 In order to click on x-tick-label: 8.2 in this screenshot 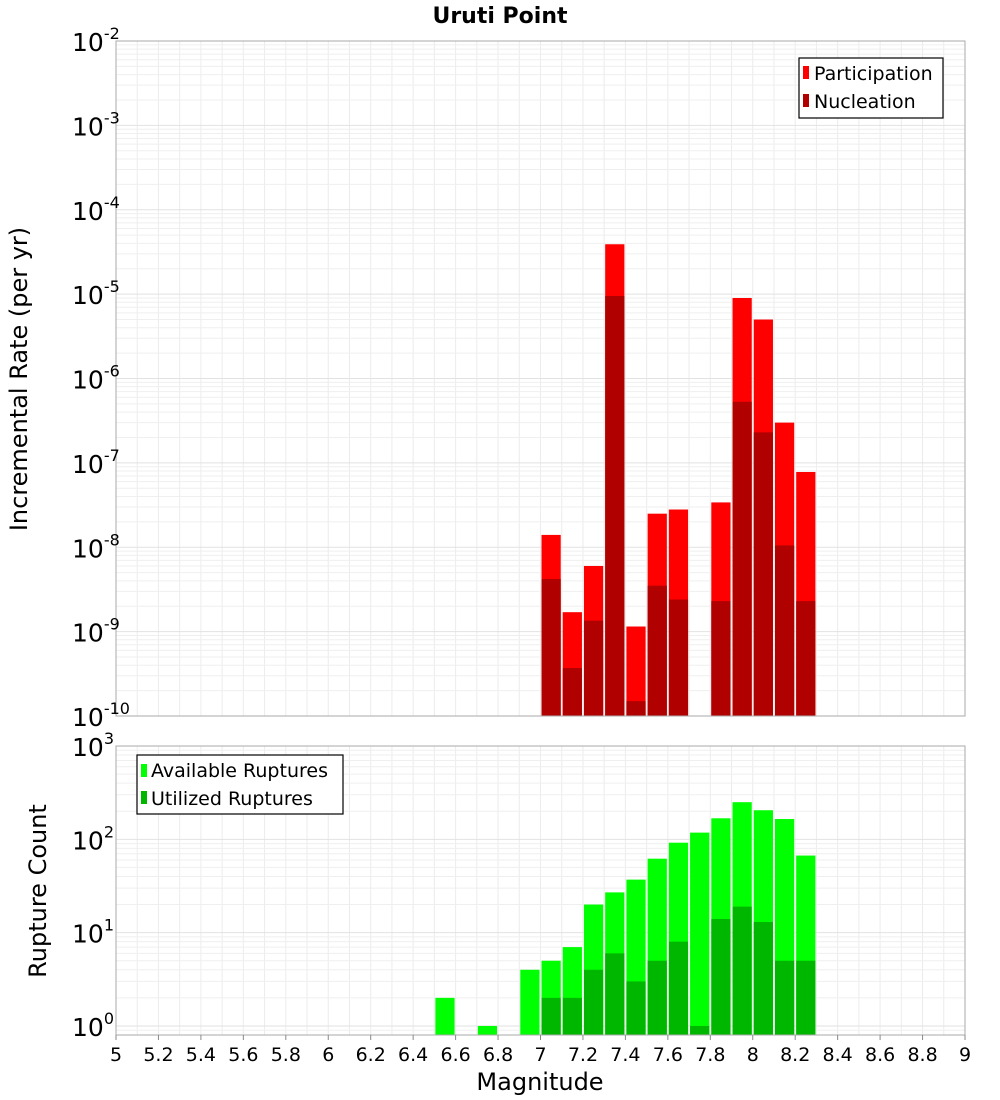, I will do `click(795, 1055)`.